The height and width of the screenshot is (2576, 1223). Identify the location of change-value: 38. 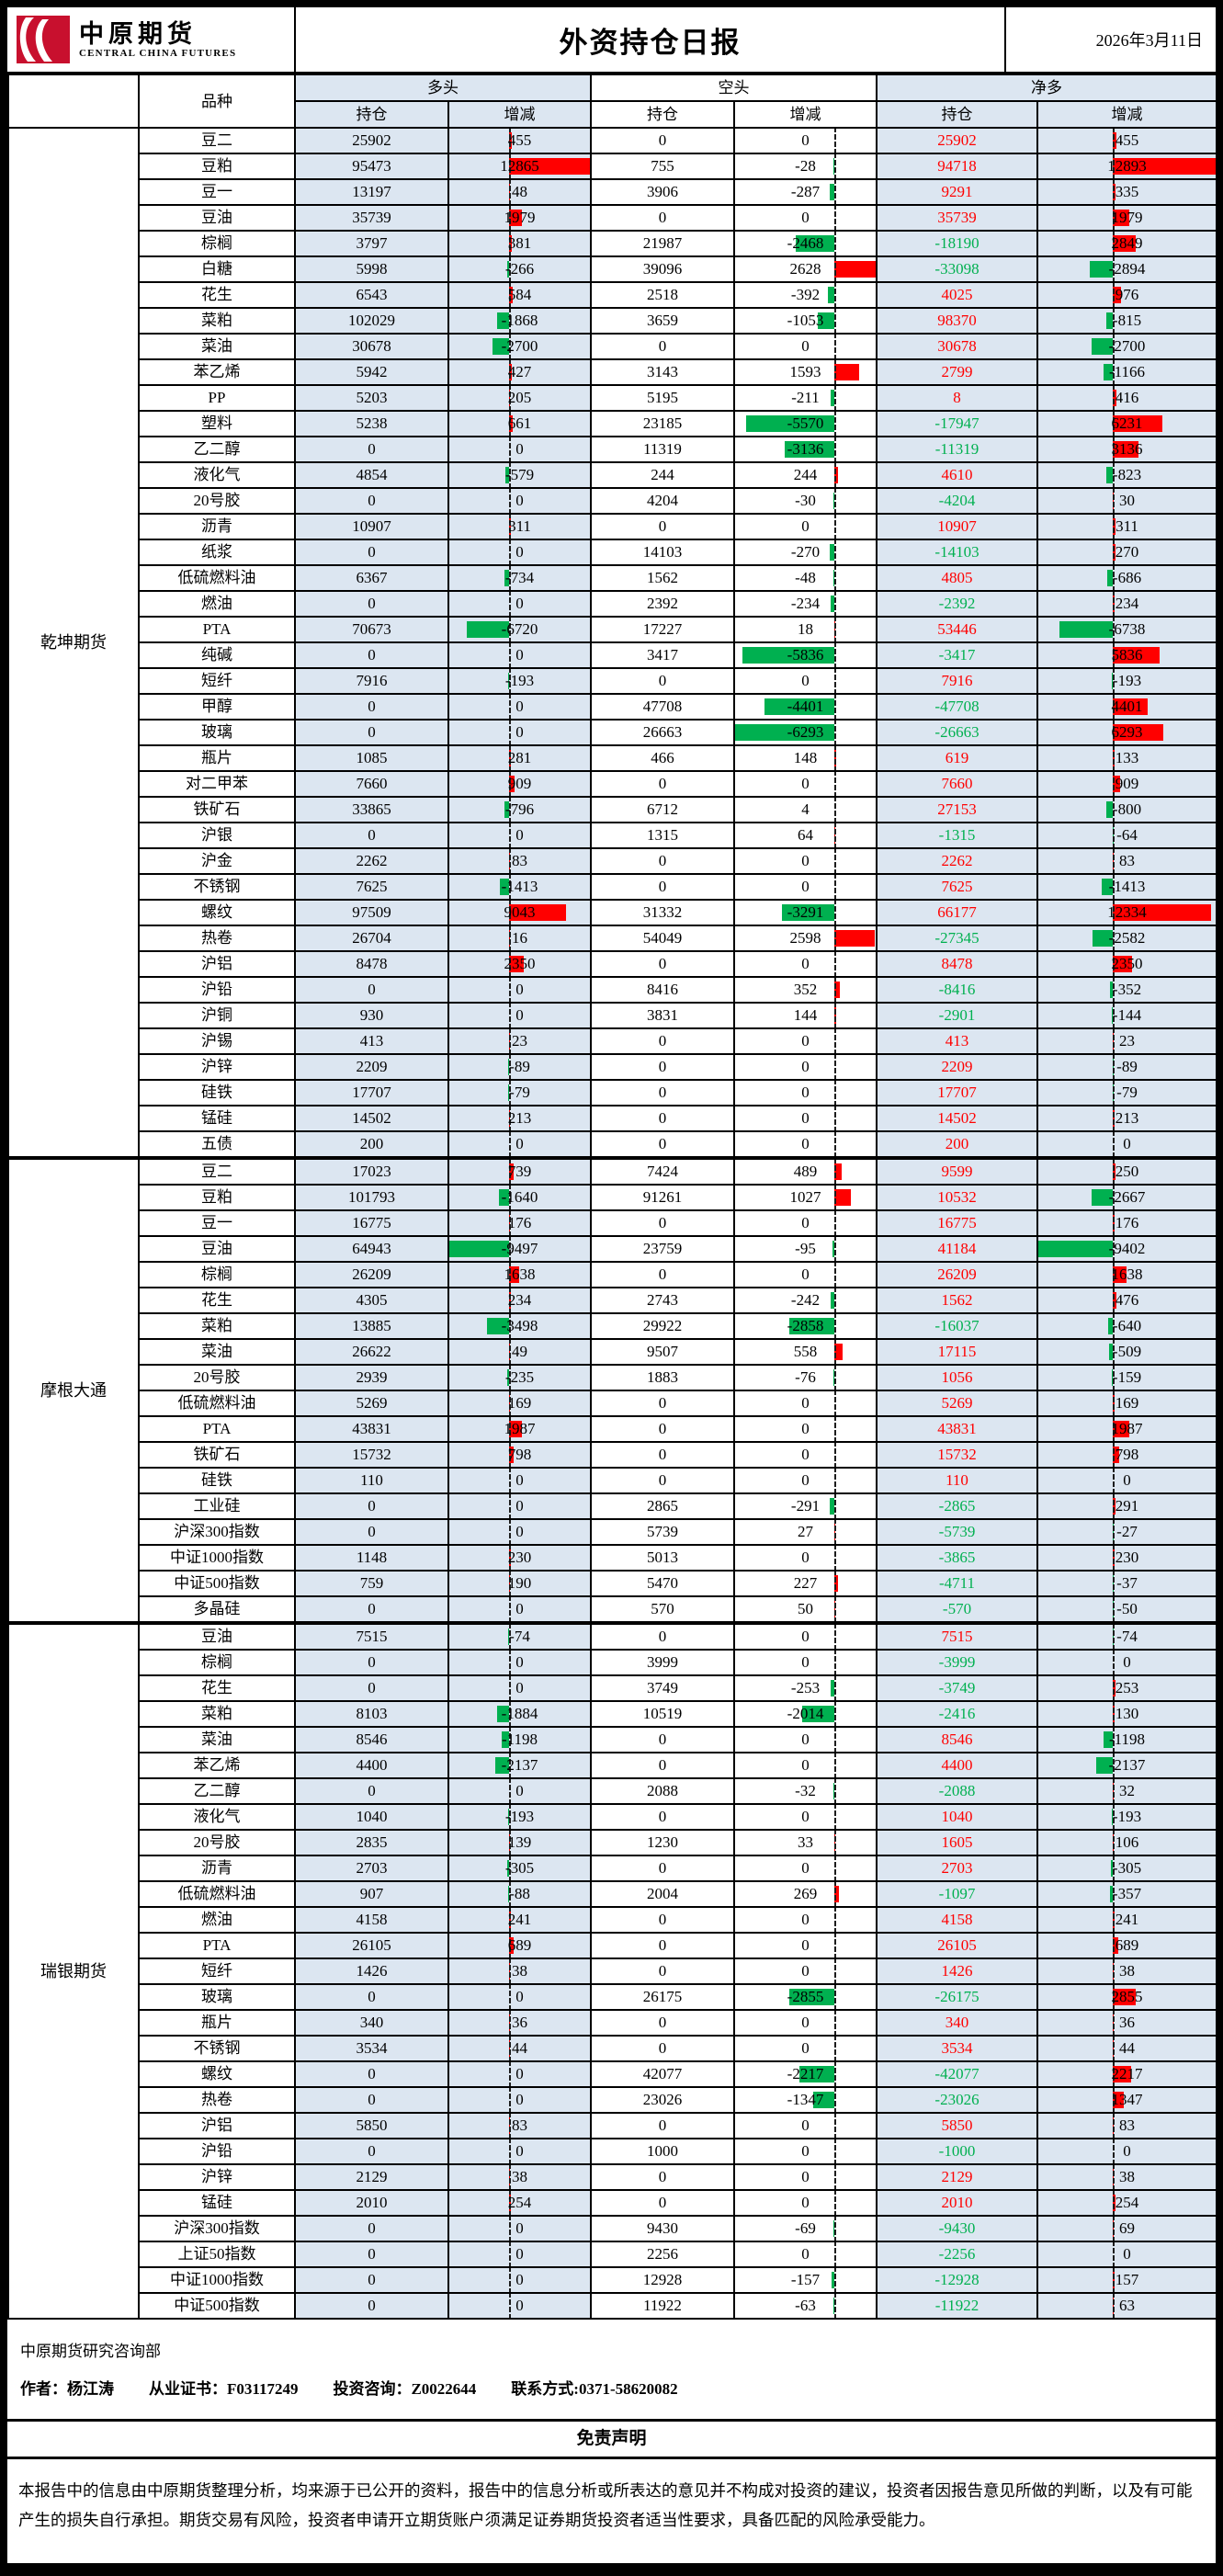
(1127, 1971).